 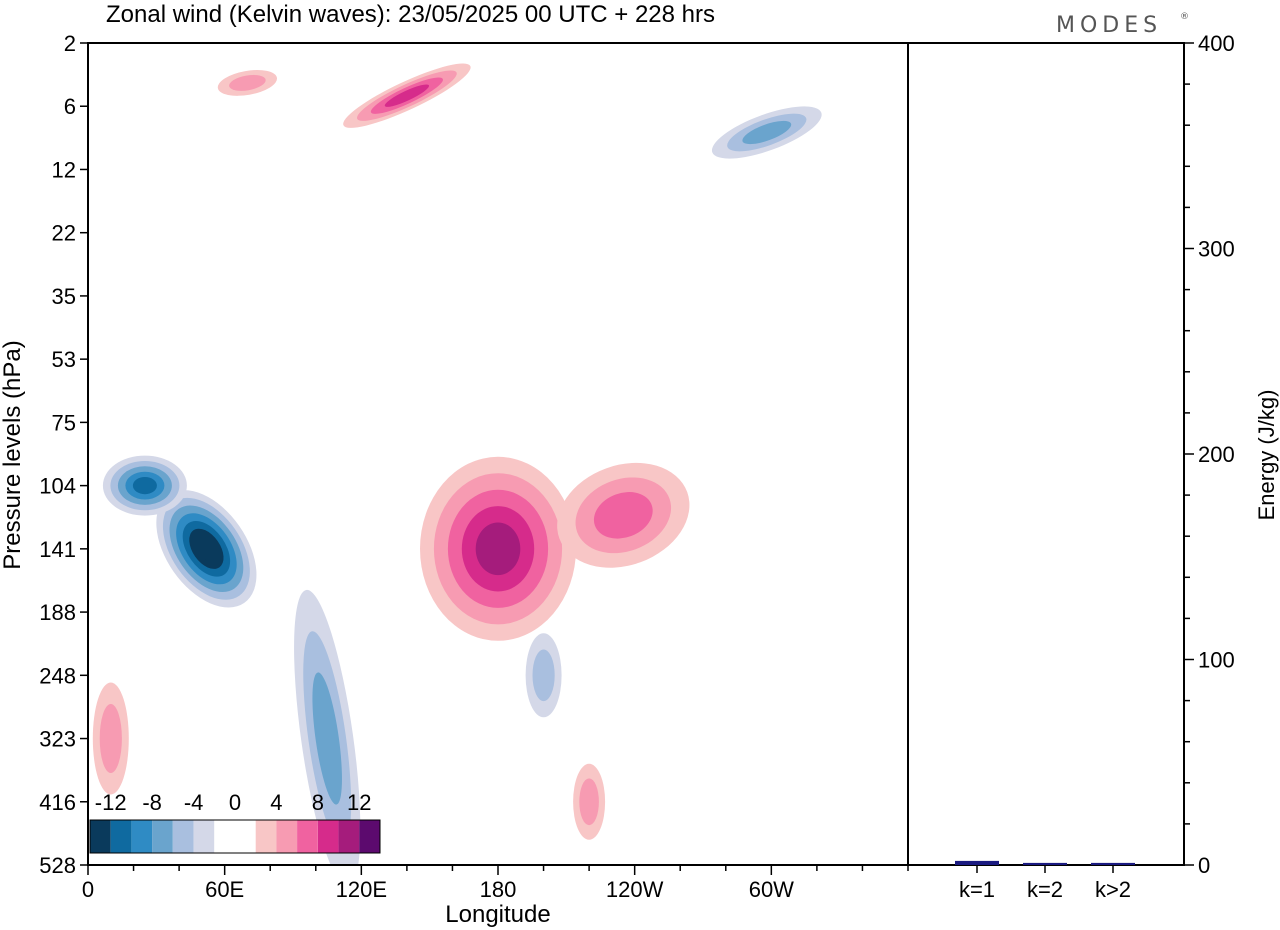 I want to click on y-tick-label: 75, so click(x=64, y=422).